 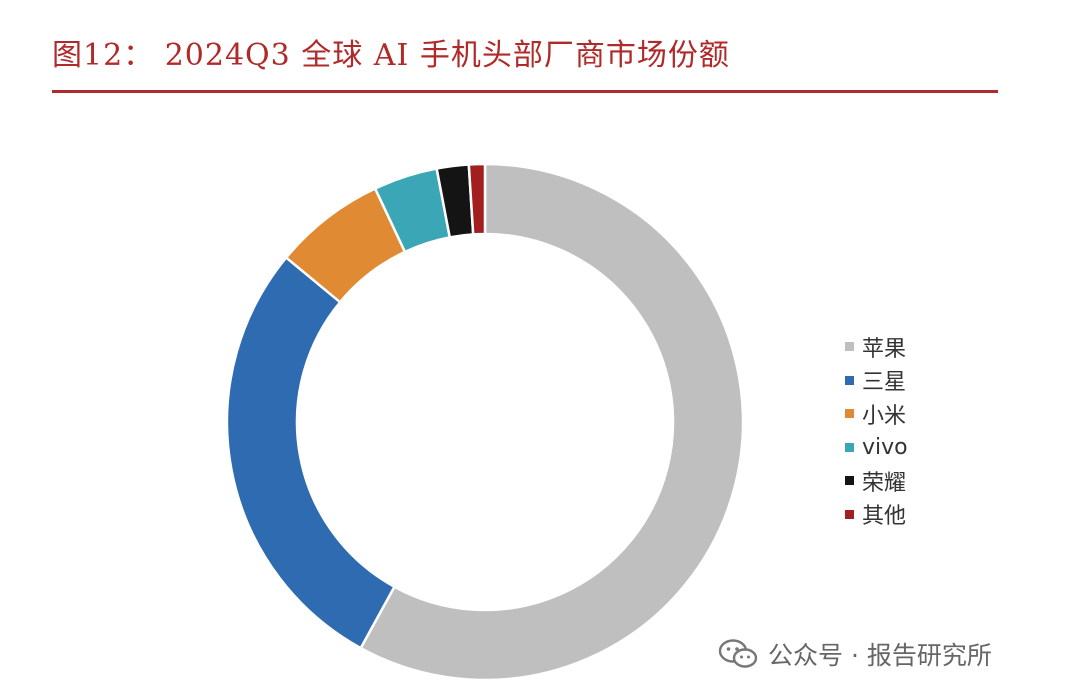 I want to click on wechat-icon, so click(x=738, y=653).